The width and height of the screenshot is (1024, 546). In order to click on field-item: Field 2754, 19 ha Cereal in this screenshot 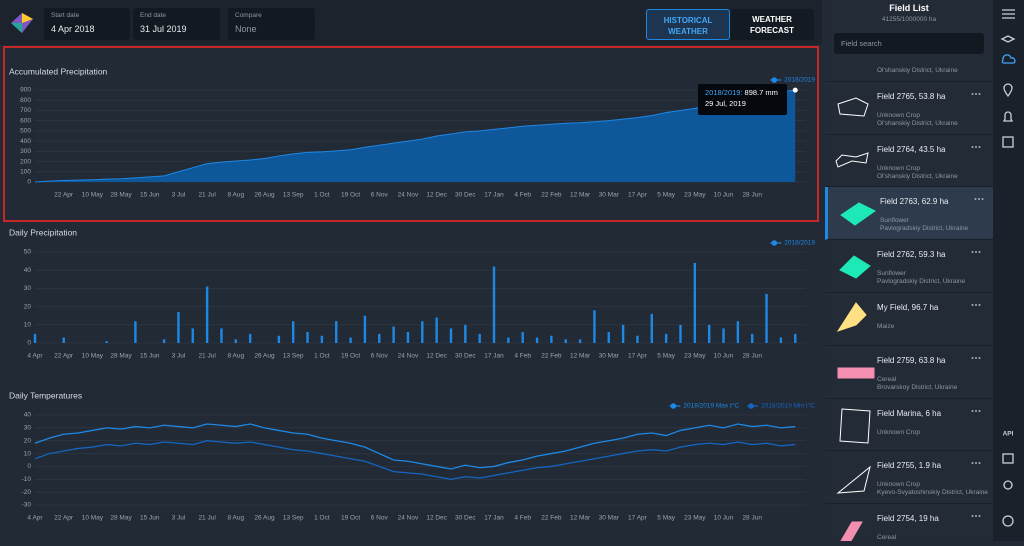, I will do `click(909, 522)`.